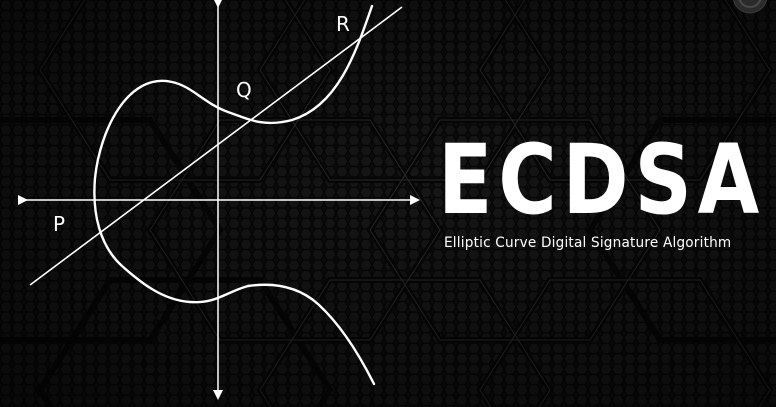 The image size is (776, 407). Describe the element at coordinates (748, 7) in the screenshot. I see `corner-logo-icon` at that location.